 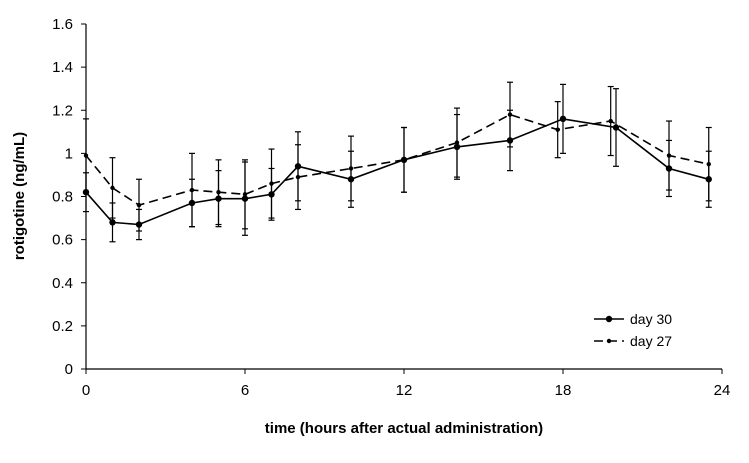 I want to click on y-tick-label: 1.6, so click(x=62, y=24).